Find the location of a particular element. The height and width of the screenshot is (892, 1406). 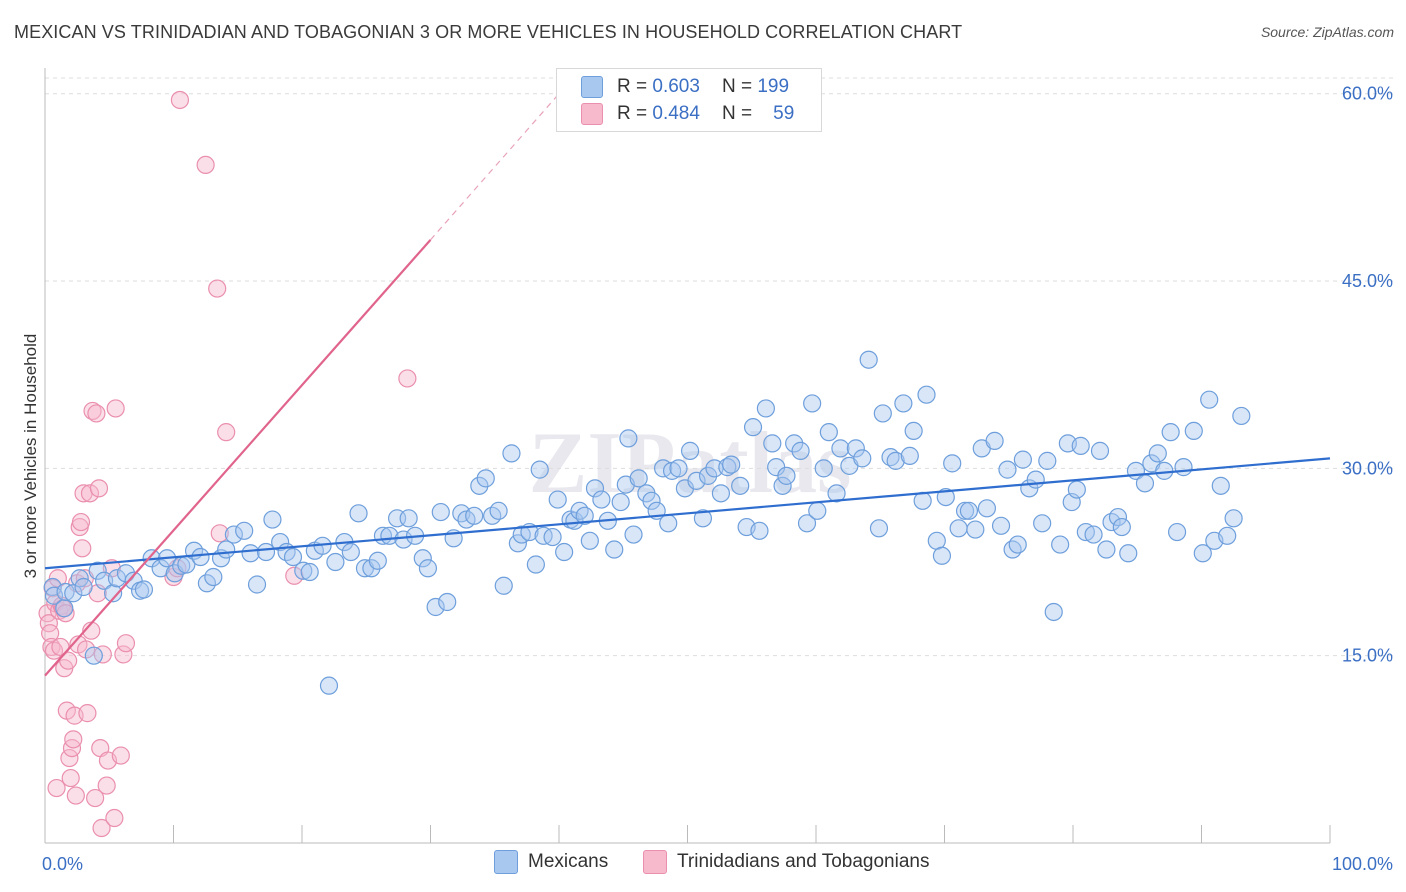

legend-row-mexicans: R = 0.603 N = 199 is located at coordinates (685, 87).